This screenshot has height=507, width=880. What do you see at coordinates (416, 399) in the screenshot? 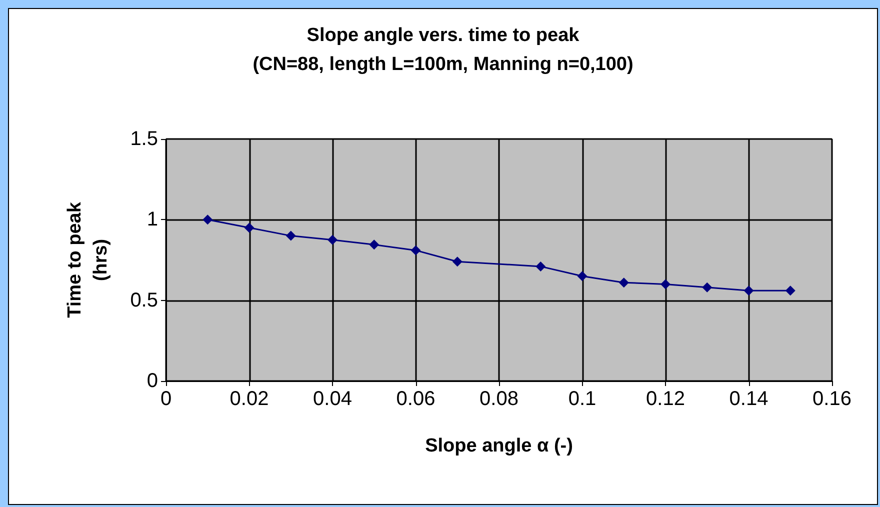
I see `x-tick-label: 0.06` at bounding box center [416, 399].